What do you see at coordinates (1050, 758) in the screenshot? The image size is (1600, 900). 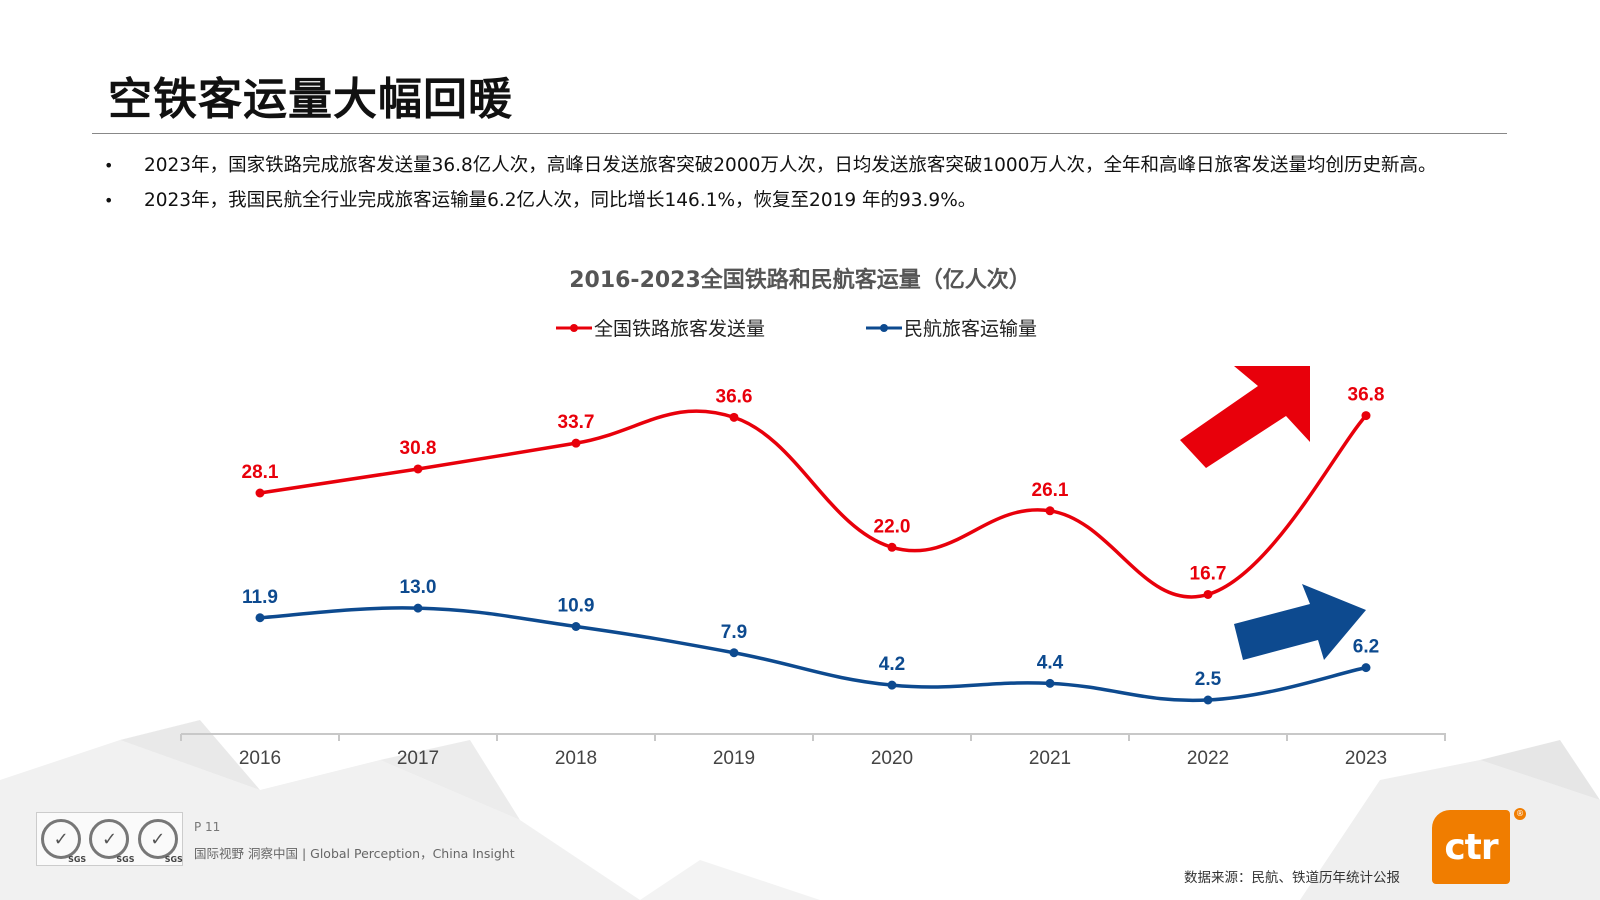 I see `x-tick-label: 2021` at bounding box center [1050, 758].